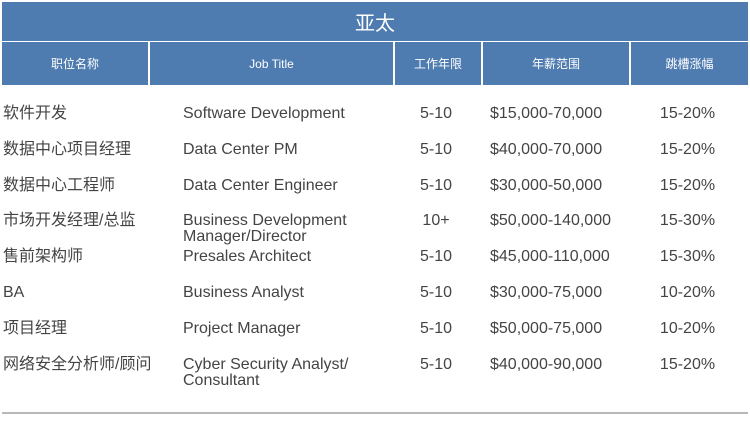  I want to click on cell-salary: $45,000-110,000, so click(550, 256).